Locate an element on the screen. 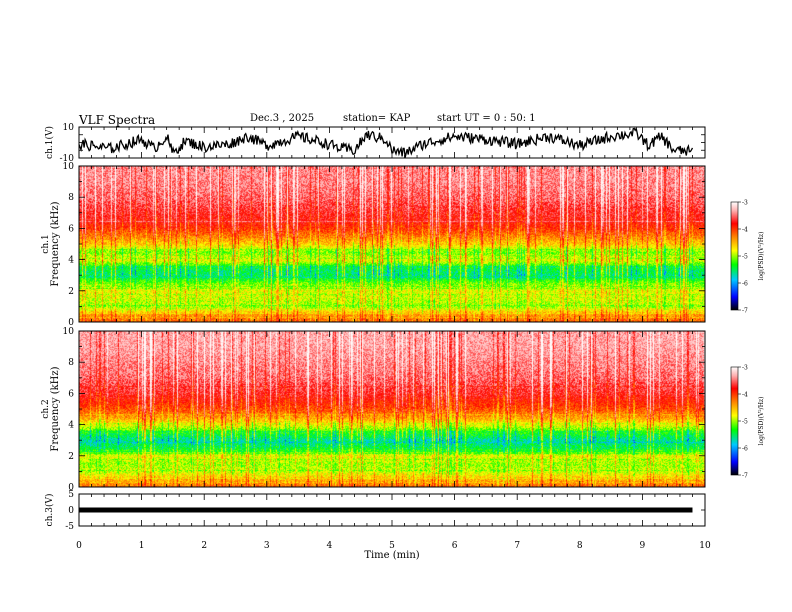  ch1-spectrogram-colorbar-tick-label: -4 is located at coordinates (745, 230).